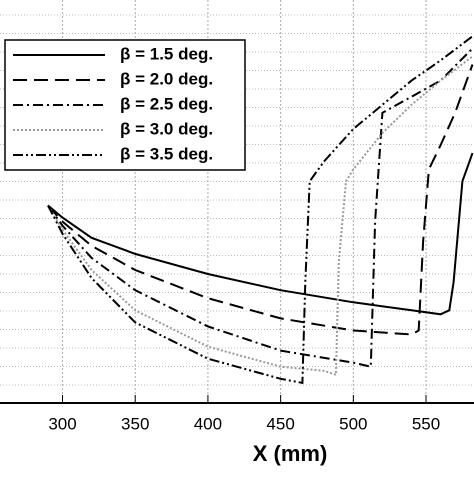 The image size is (474, 479). I want to click on legend-label: β = 3.5 deg., so click(166, 153).